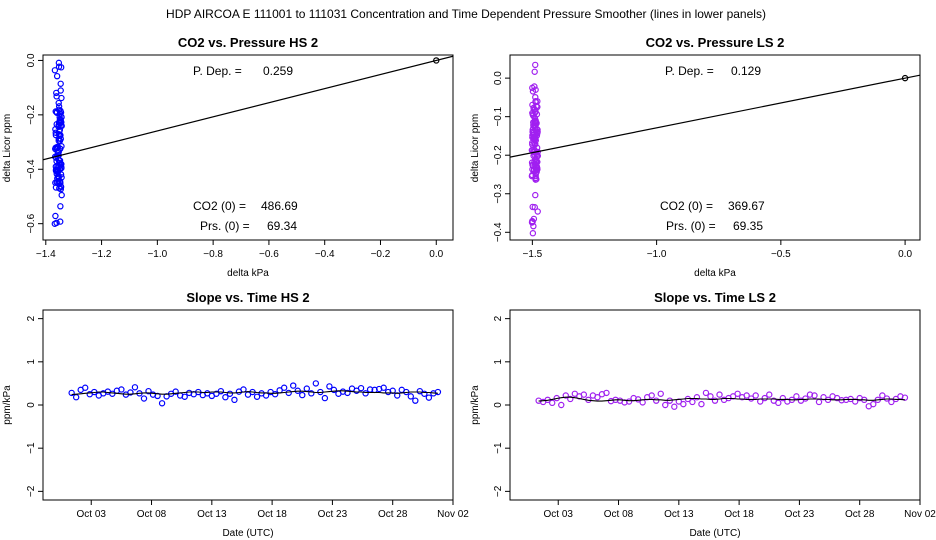  Describe the element at coordinates (254, 393) in the screenshot. I see `smoother-line` at that location.